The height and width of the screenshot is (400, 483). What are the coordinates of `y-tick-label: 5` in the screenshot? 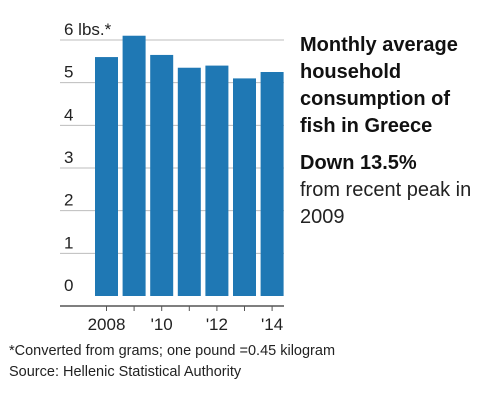 It's located at (68, 72).